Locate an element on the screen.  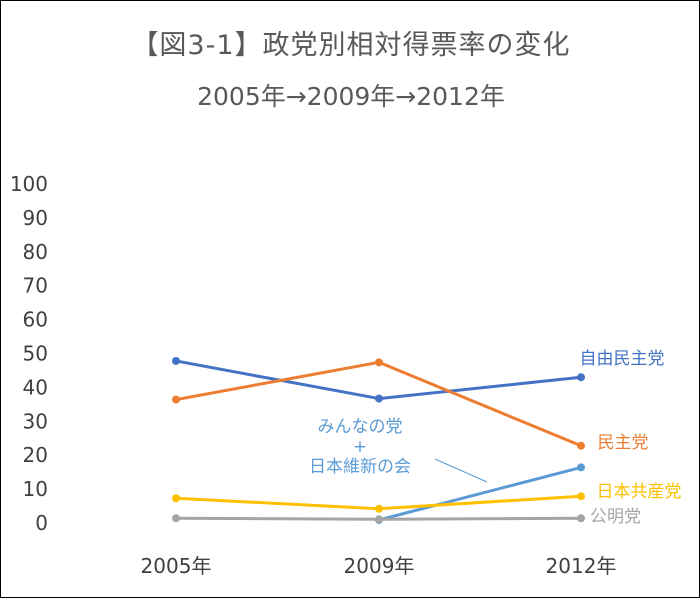
x-tick-label: 2009年 is located at coordinates (379, 566).